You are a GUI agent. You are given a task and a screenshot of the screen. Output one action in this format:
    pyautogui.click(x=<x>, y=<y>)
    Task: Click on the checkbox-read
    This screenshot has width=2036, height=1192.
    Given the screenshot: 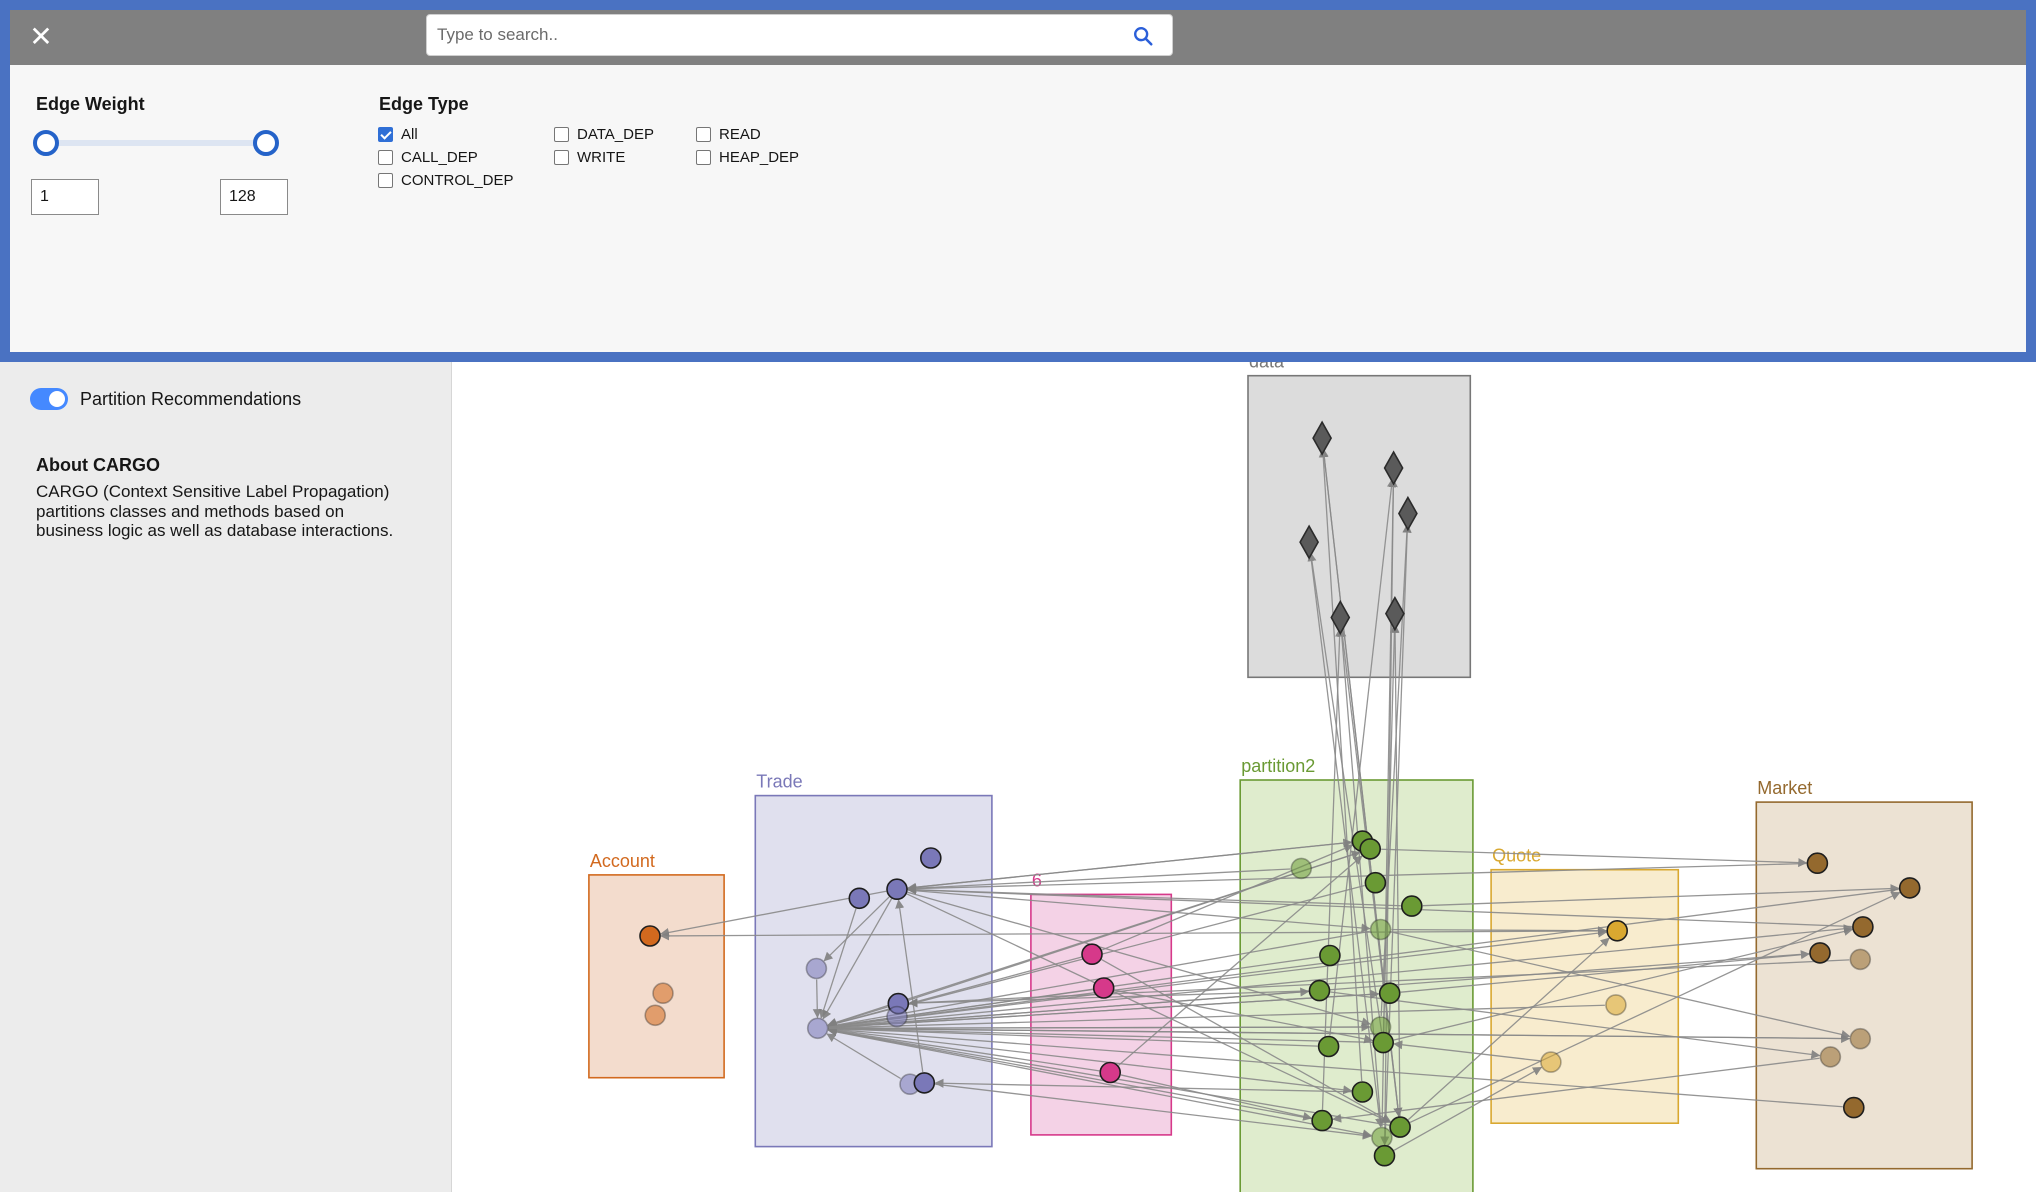 What is the action you would take?
    pyautogui.click(x=703, y=134)
    